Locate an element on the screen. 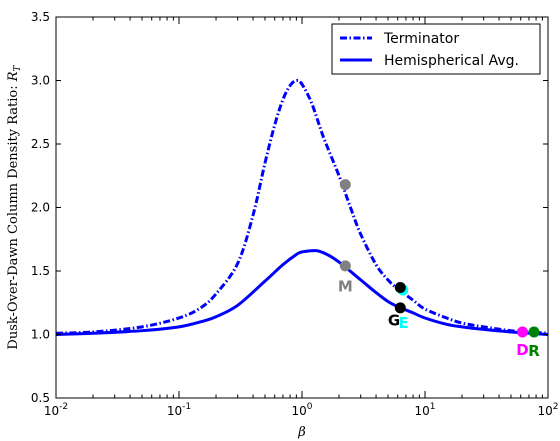  x-tick-label: 10¹ is located at coordinates (424, 410).